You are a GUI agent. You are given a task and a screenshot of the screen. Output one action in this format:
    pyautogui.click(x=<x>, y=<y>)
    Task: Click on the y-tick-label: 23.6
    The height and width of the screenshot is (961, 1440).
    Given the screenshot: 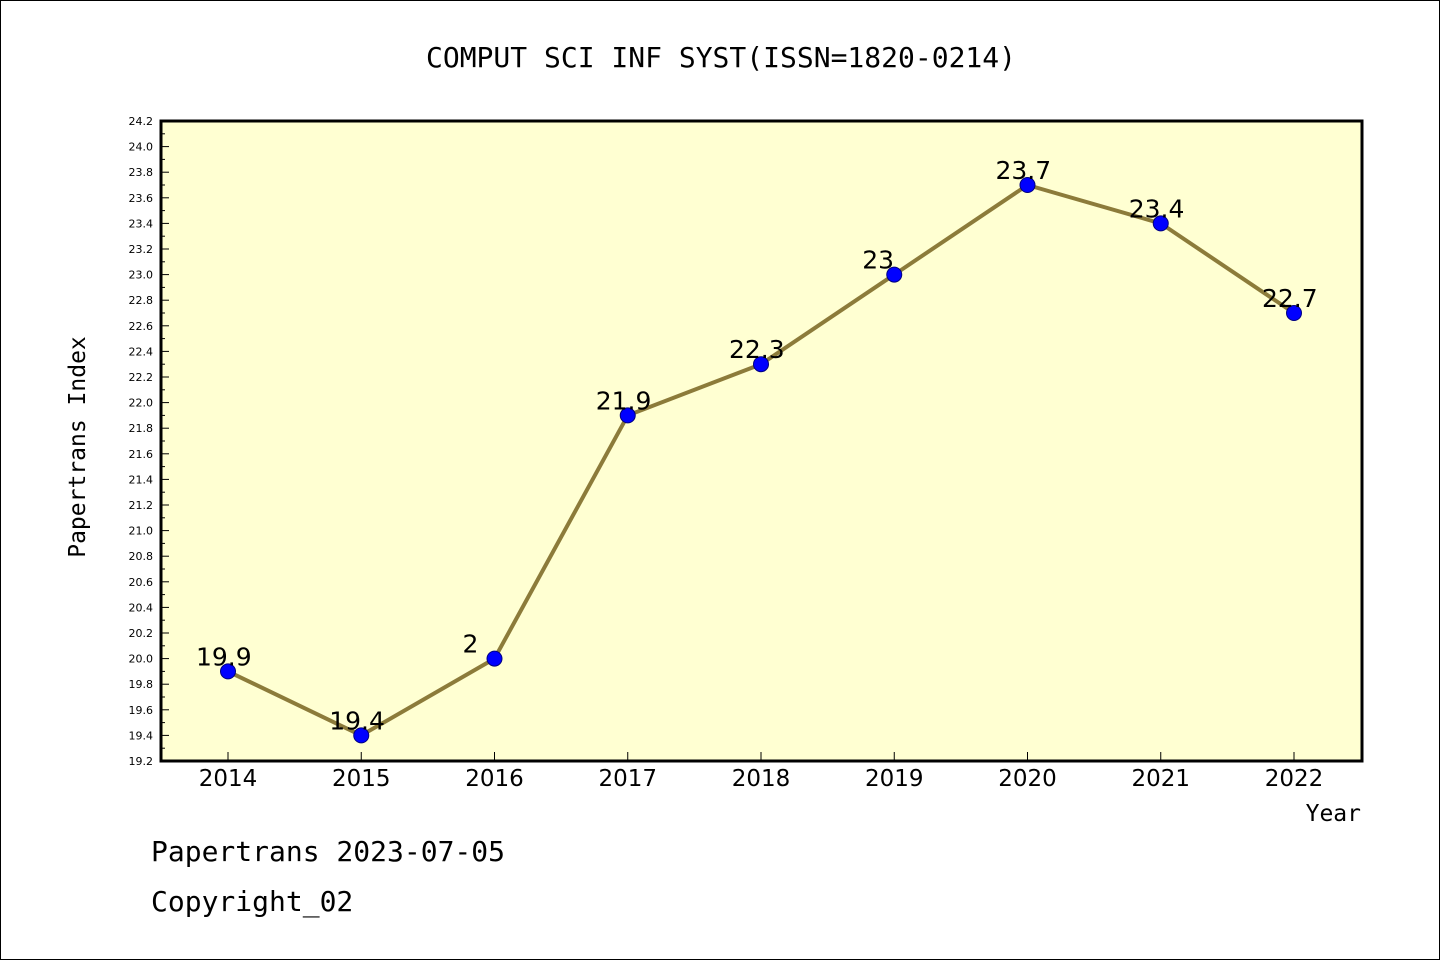 What is the action you would take?
    pyautogui.click(x=141, y=198)
    